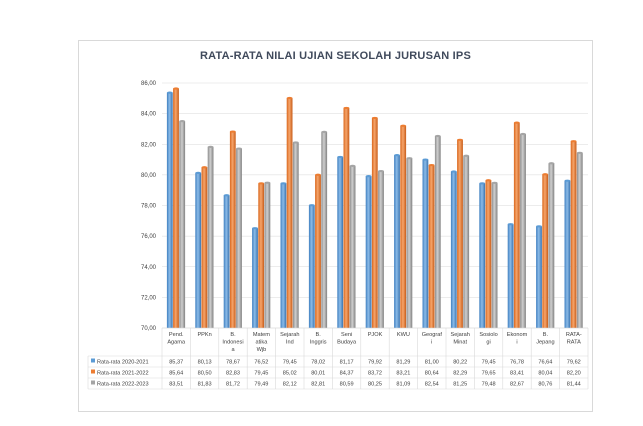  I want to click on data-label: 83,41, so click(517, 374).